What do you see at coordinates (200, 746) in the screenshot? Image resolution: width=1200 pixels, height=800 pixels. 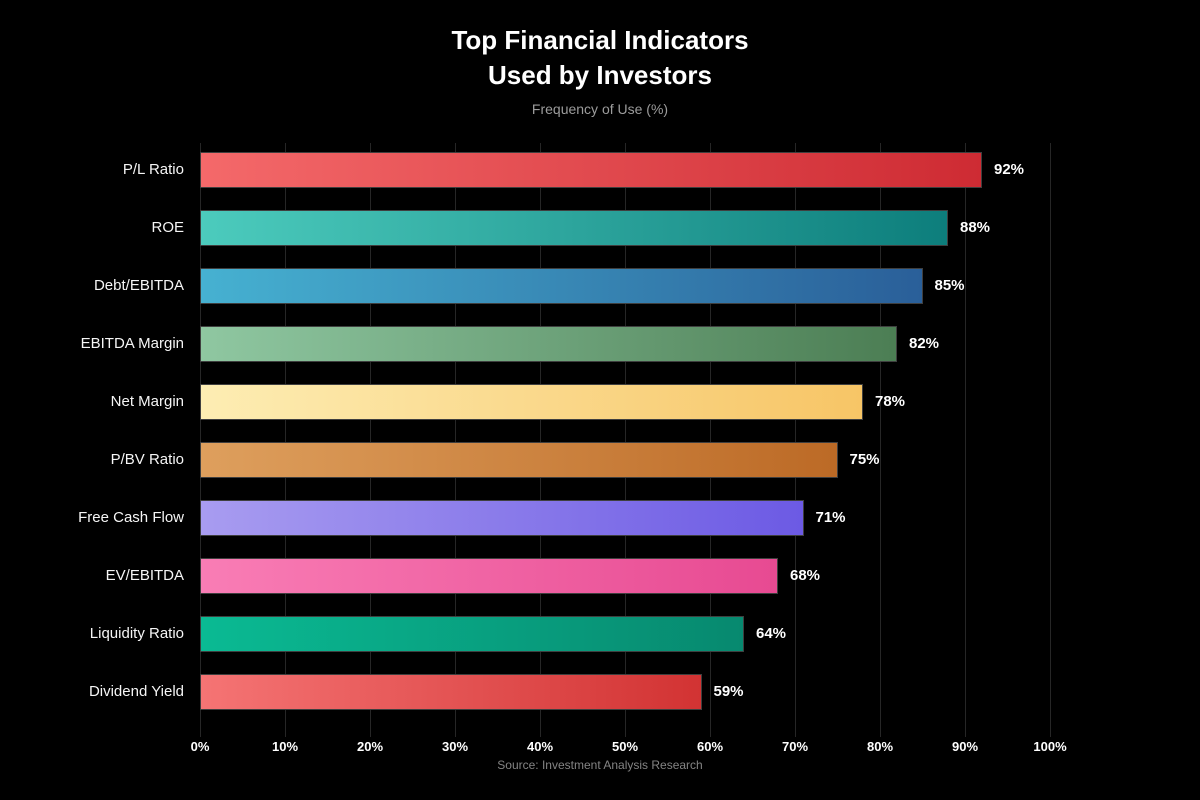 I see `x-tick-label: 0%` at bounding box center [200, 746].